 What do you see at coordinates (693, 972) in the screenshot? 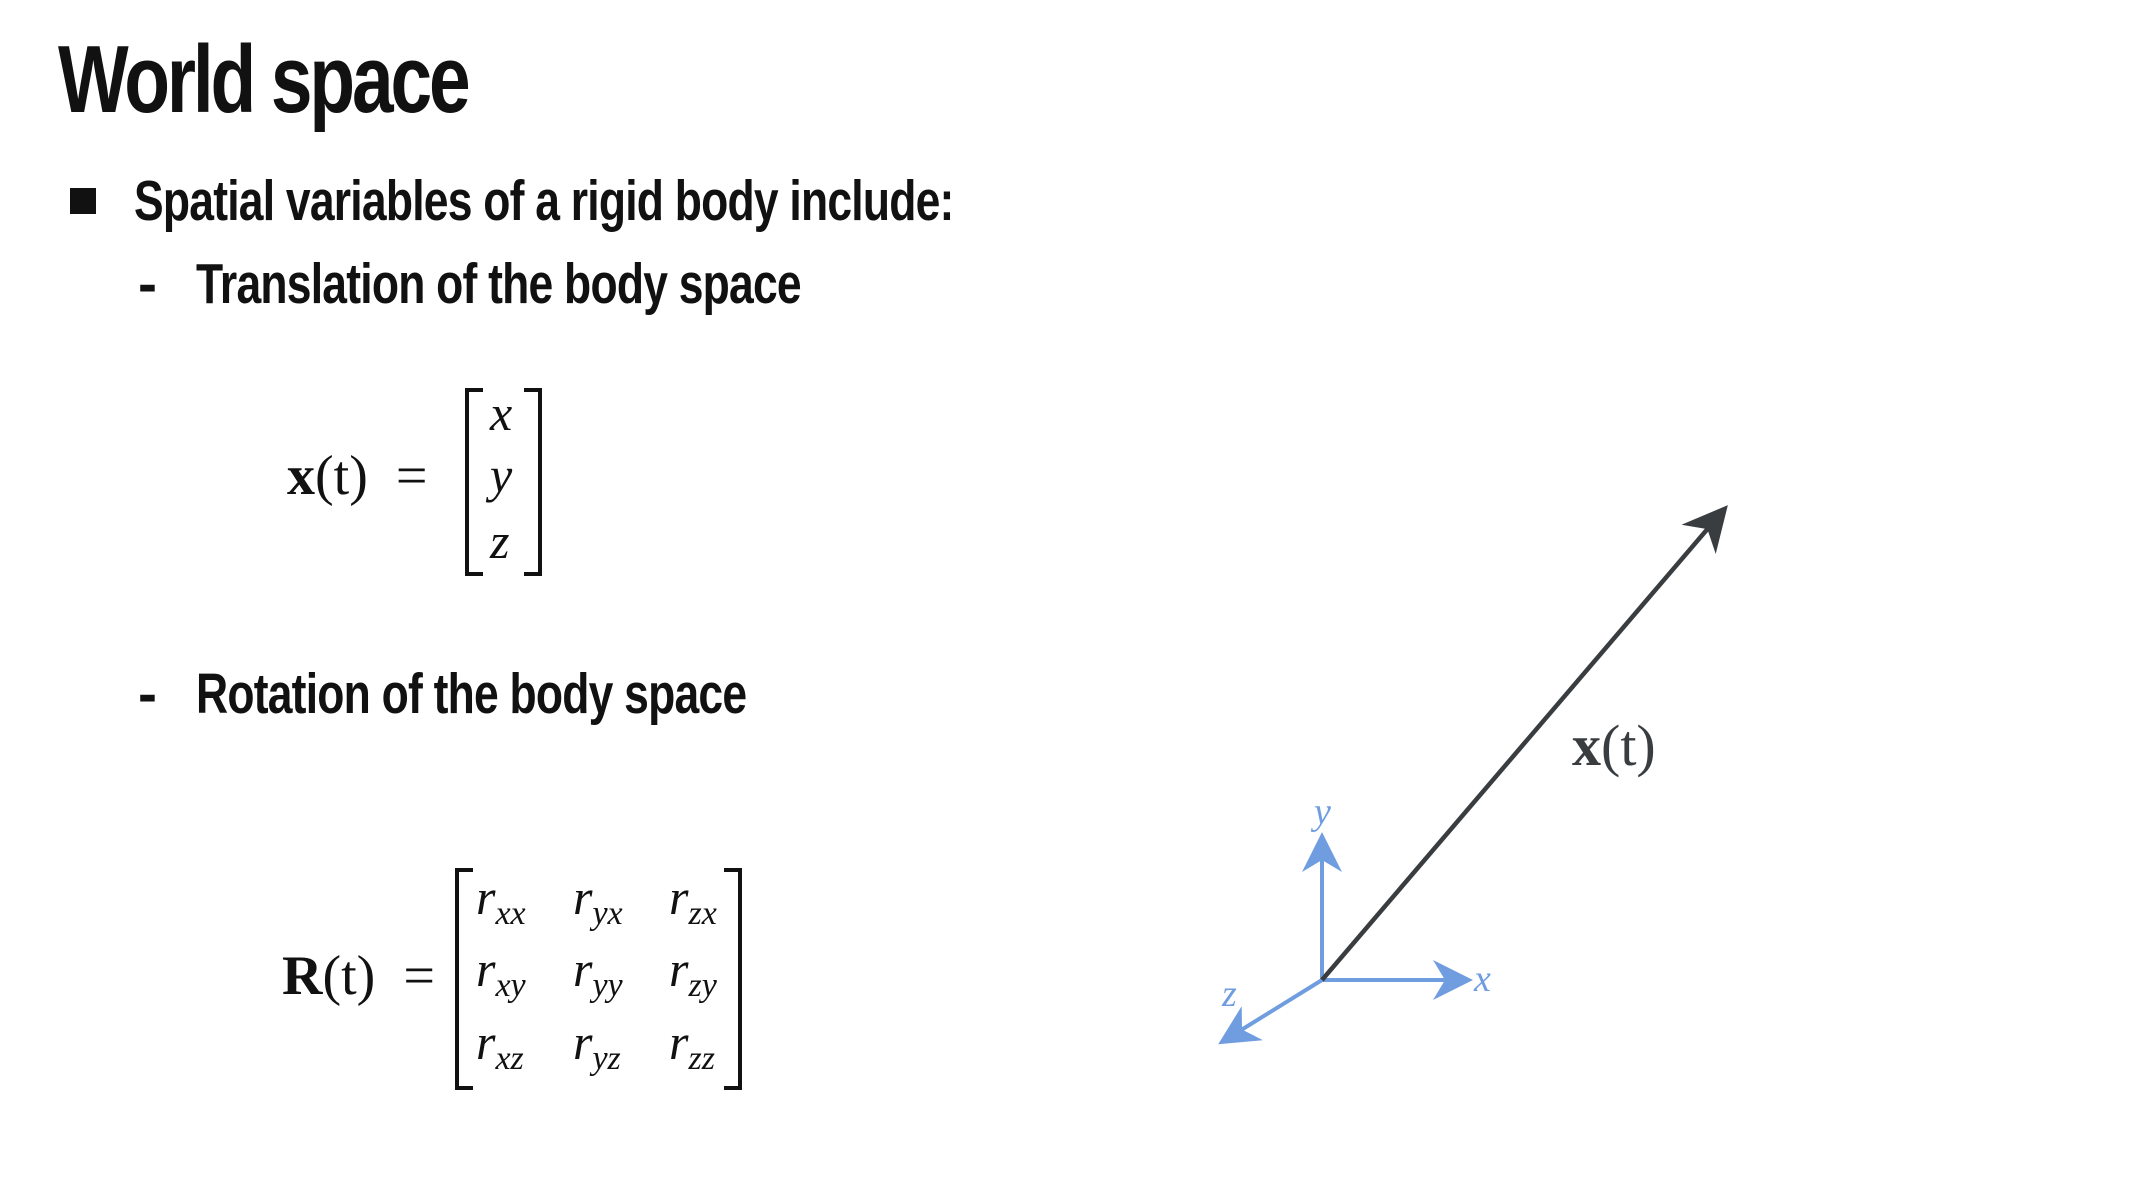
I see `matrix-cell: rzy` at bounding box center [693, 972].